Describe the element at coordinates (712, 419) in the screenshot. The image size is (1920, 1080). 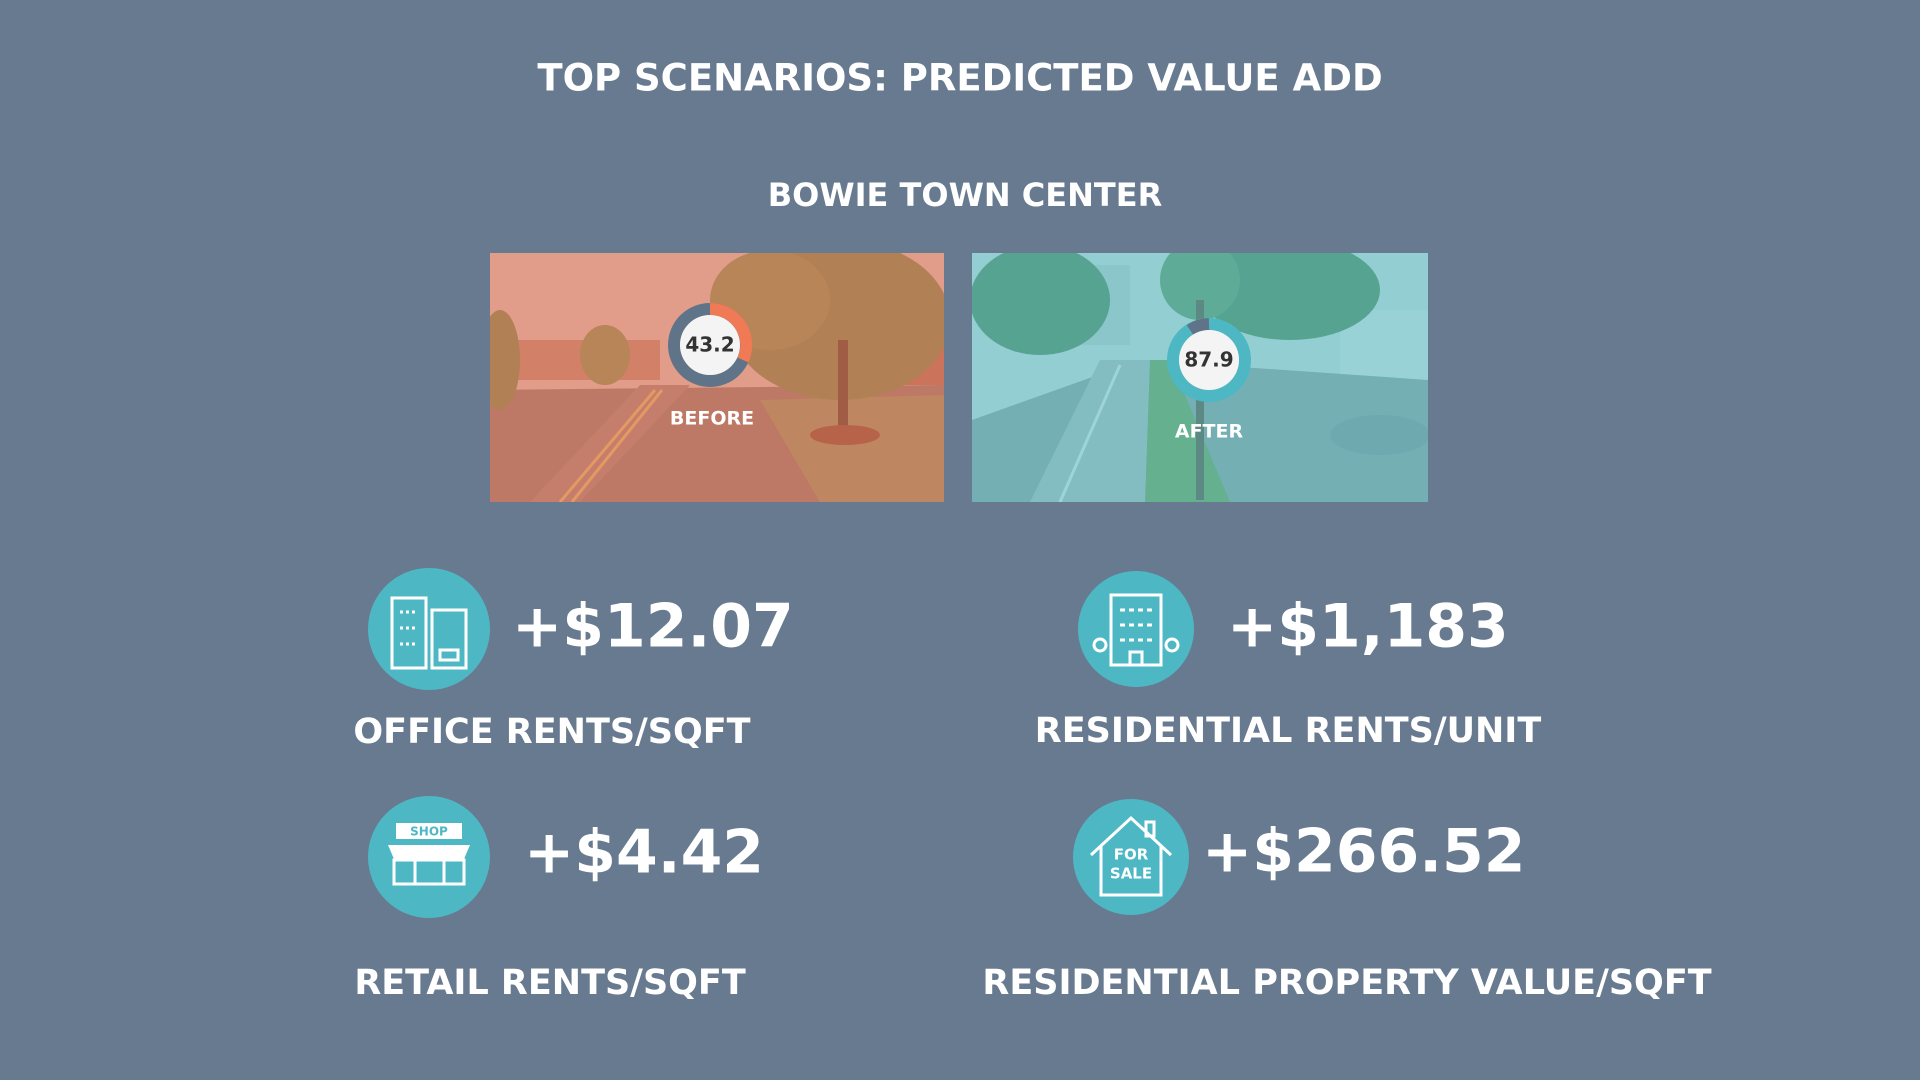
I see `before-label: BEFORE` at that location.